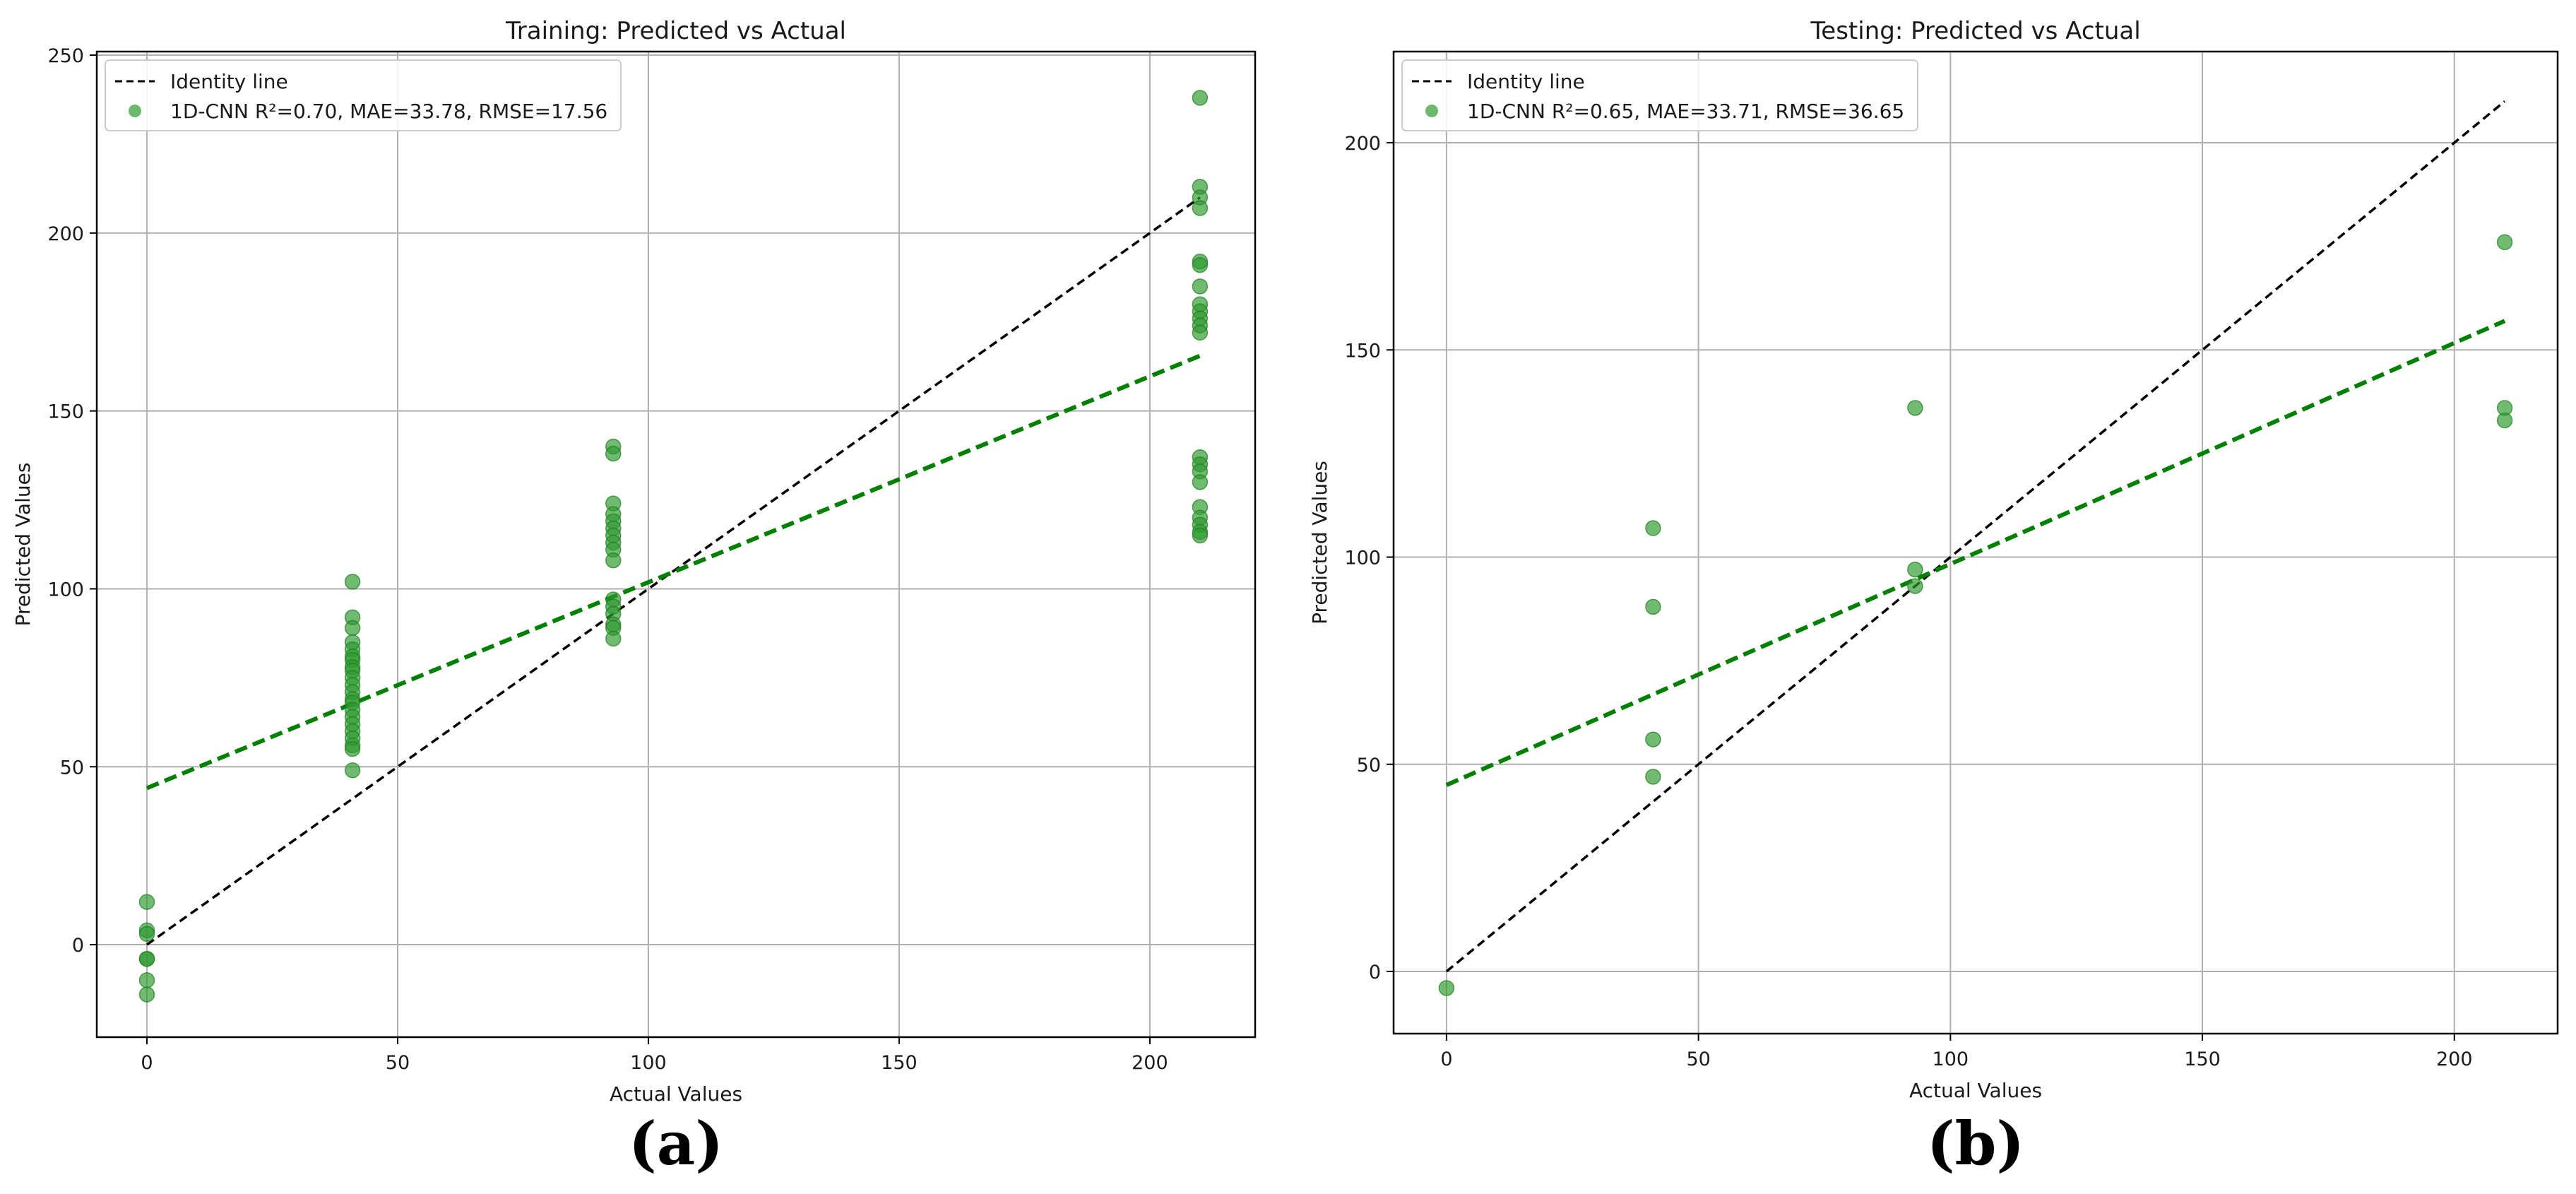  Describe the element at coordinates (1431, 111) in the screenshot. I see `legend-series-marker-testing` at that location.